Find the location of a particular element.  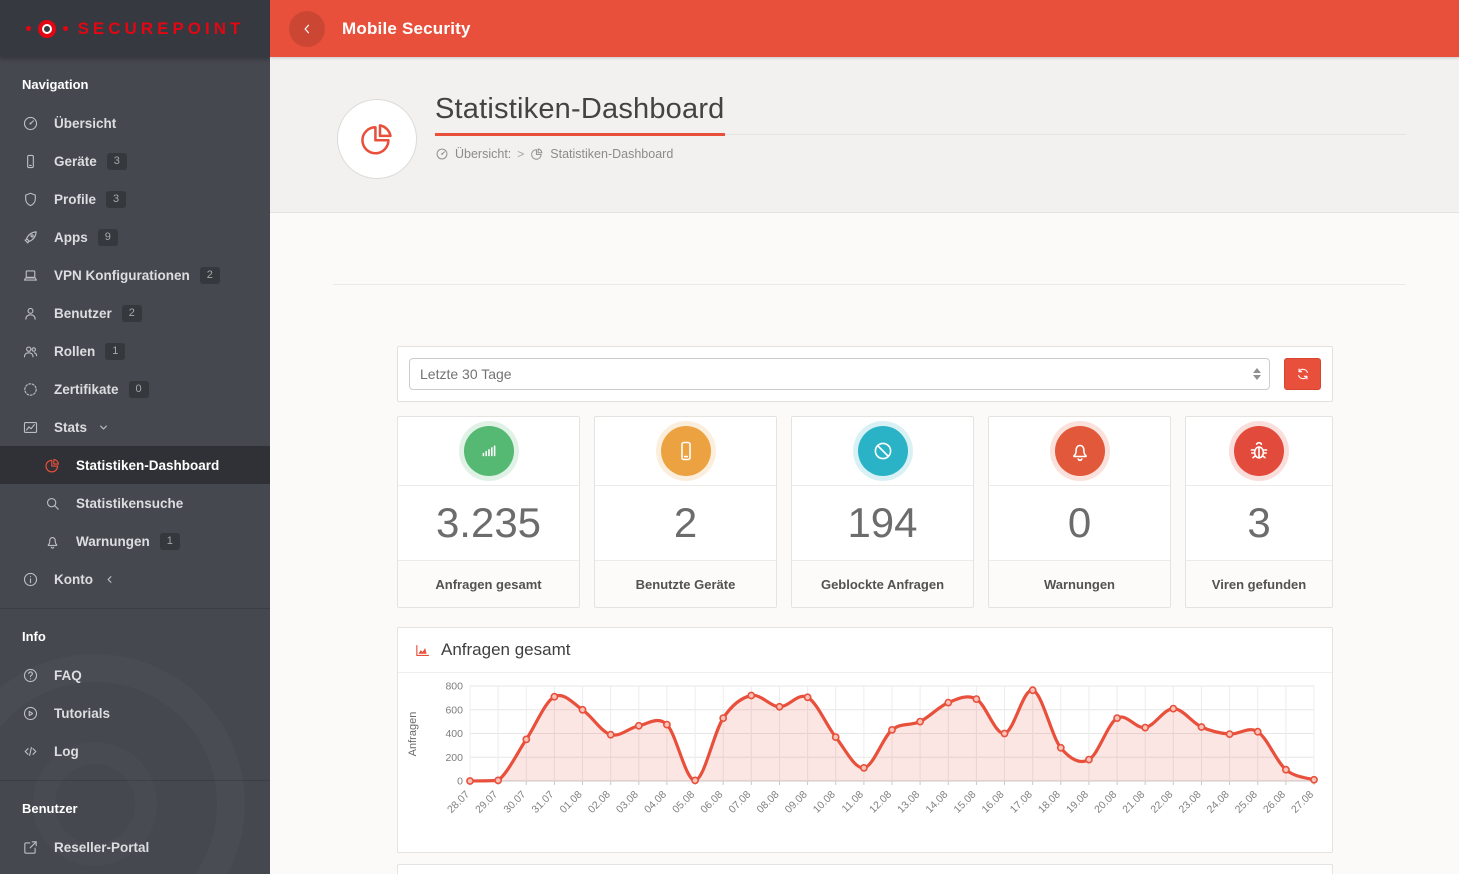

block-icon is located at coordinates (883, 451).